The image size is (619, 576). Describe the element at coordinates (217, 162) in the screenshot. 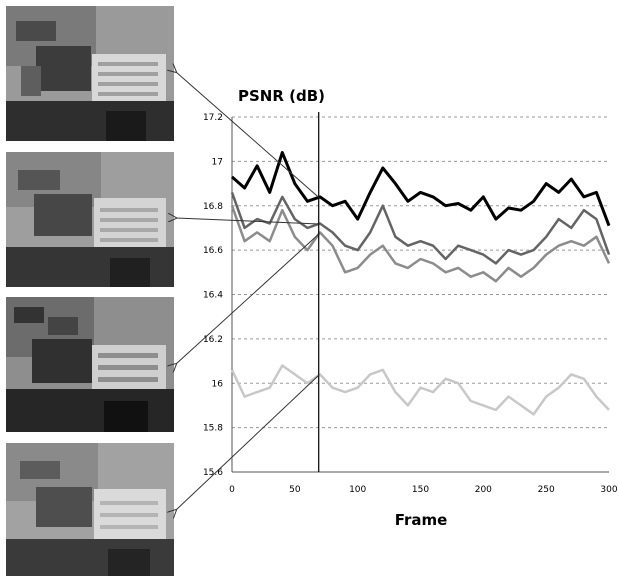

I see `y-tick-label: 17` at that location.